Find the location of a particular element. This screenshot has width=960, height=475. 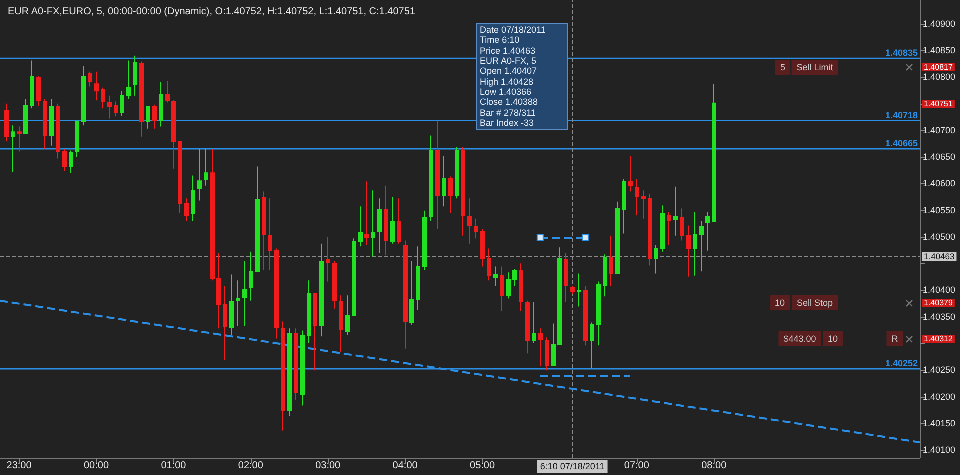

ref-line-label: 1.40463 is located at coordinates (939, 257).